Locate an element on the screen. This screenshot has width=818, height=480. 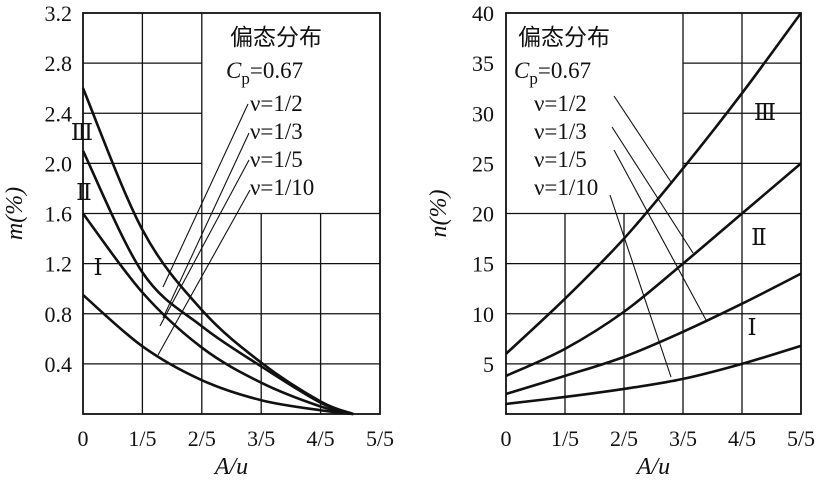
y-tick-label: 3.2 is located at coordinates (59, 13).